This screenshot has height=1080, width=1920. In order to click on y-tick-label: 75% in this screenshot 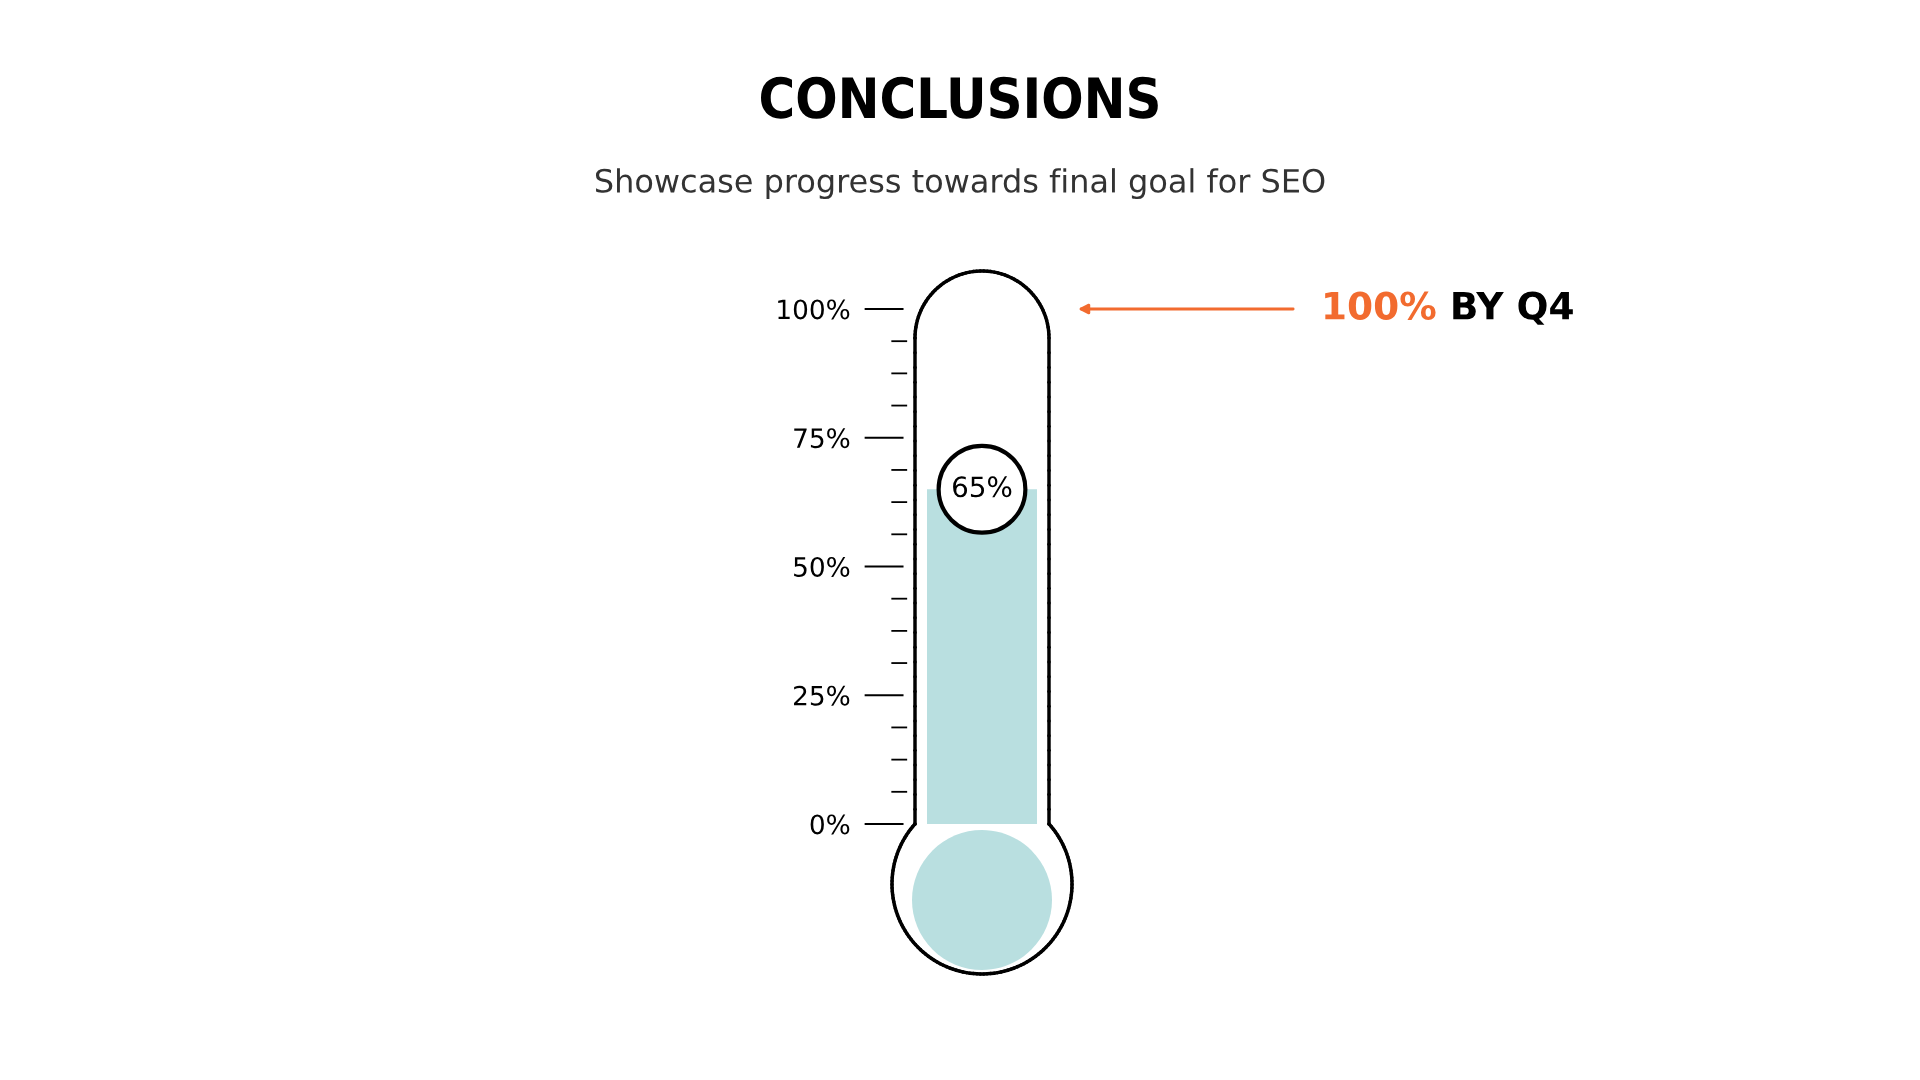, I will do `click(822, 438)`.